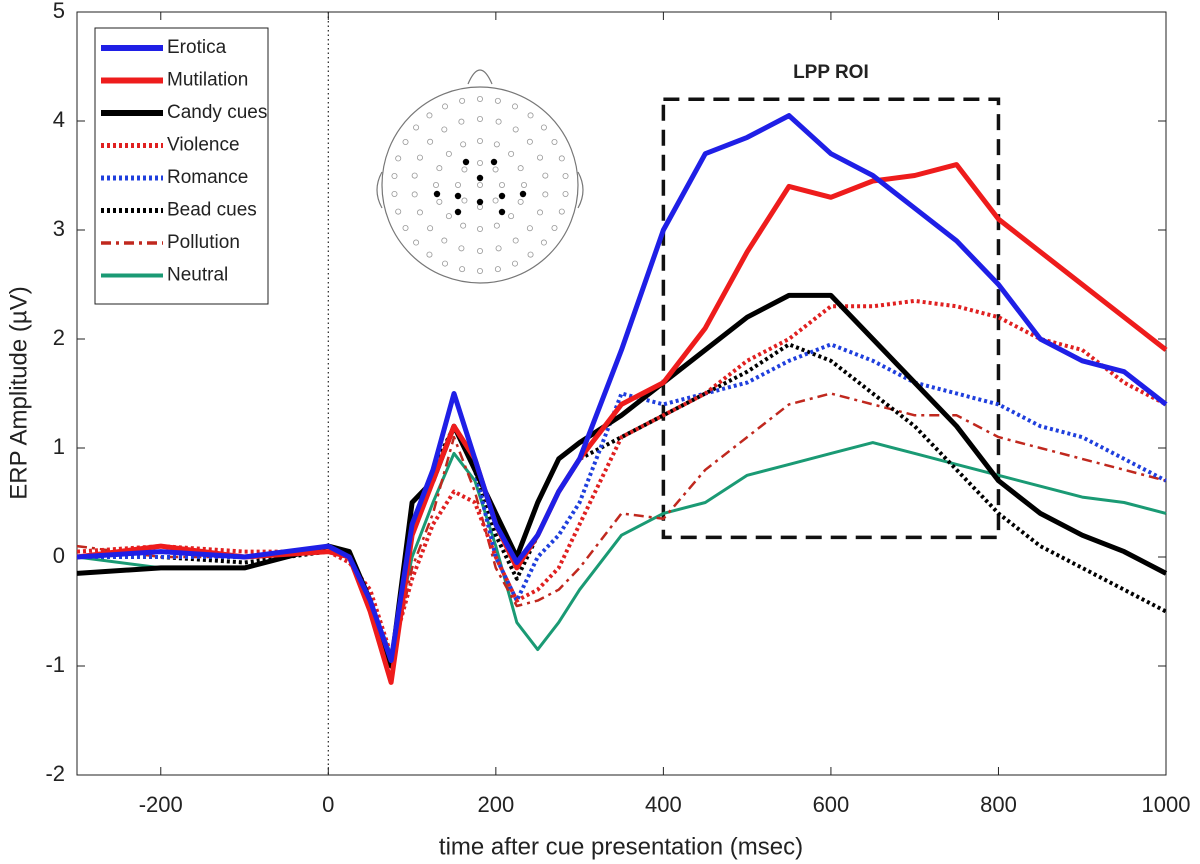 The height and width of the screenshot is (864, 1200). What do you see at coordinates (181, 166) in the screenshot?
I see `legend-box` at bounding box center [181, 166].